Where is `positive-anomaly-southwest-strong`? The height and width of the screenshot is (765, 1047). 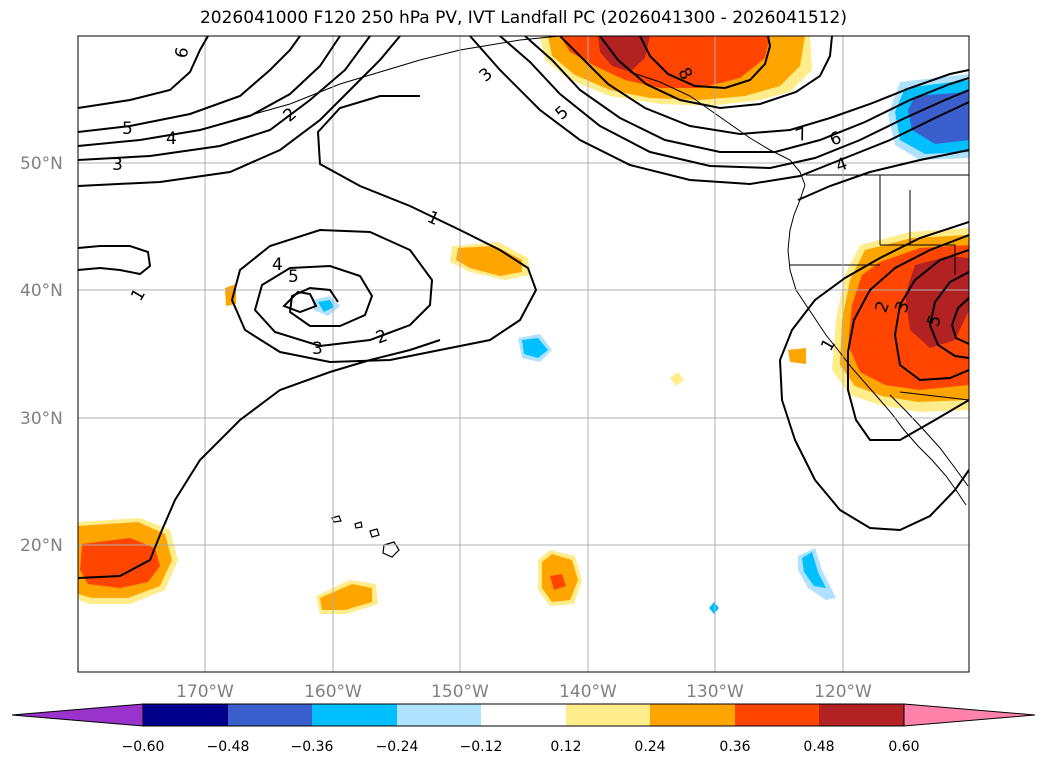 positive-anomaly-southwest-strong is located at coordinates (120, 563).